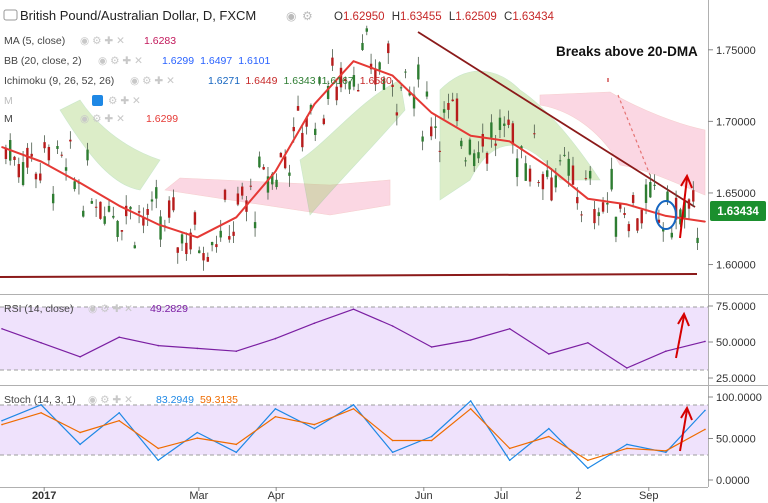 The image size is (768, 503). What do you see at coordinates (291, 16) in the screenshot?
I see `header-eye-icon: ◉` at bounding box center [291, 16].